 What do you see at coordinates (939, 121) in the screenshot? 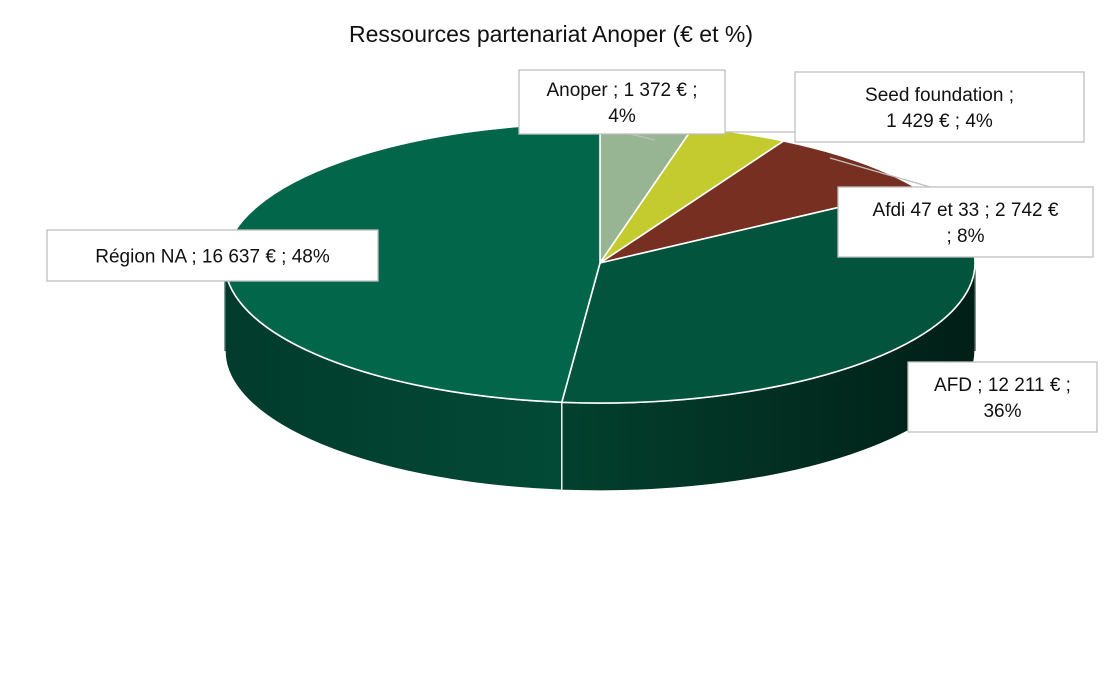
I see `data-label-text: 1 429 € ; 4%` at bounding box center [939, 121].